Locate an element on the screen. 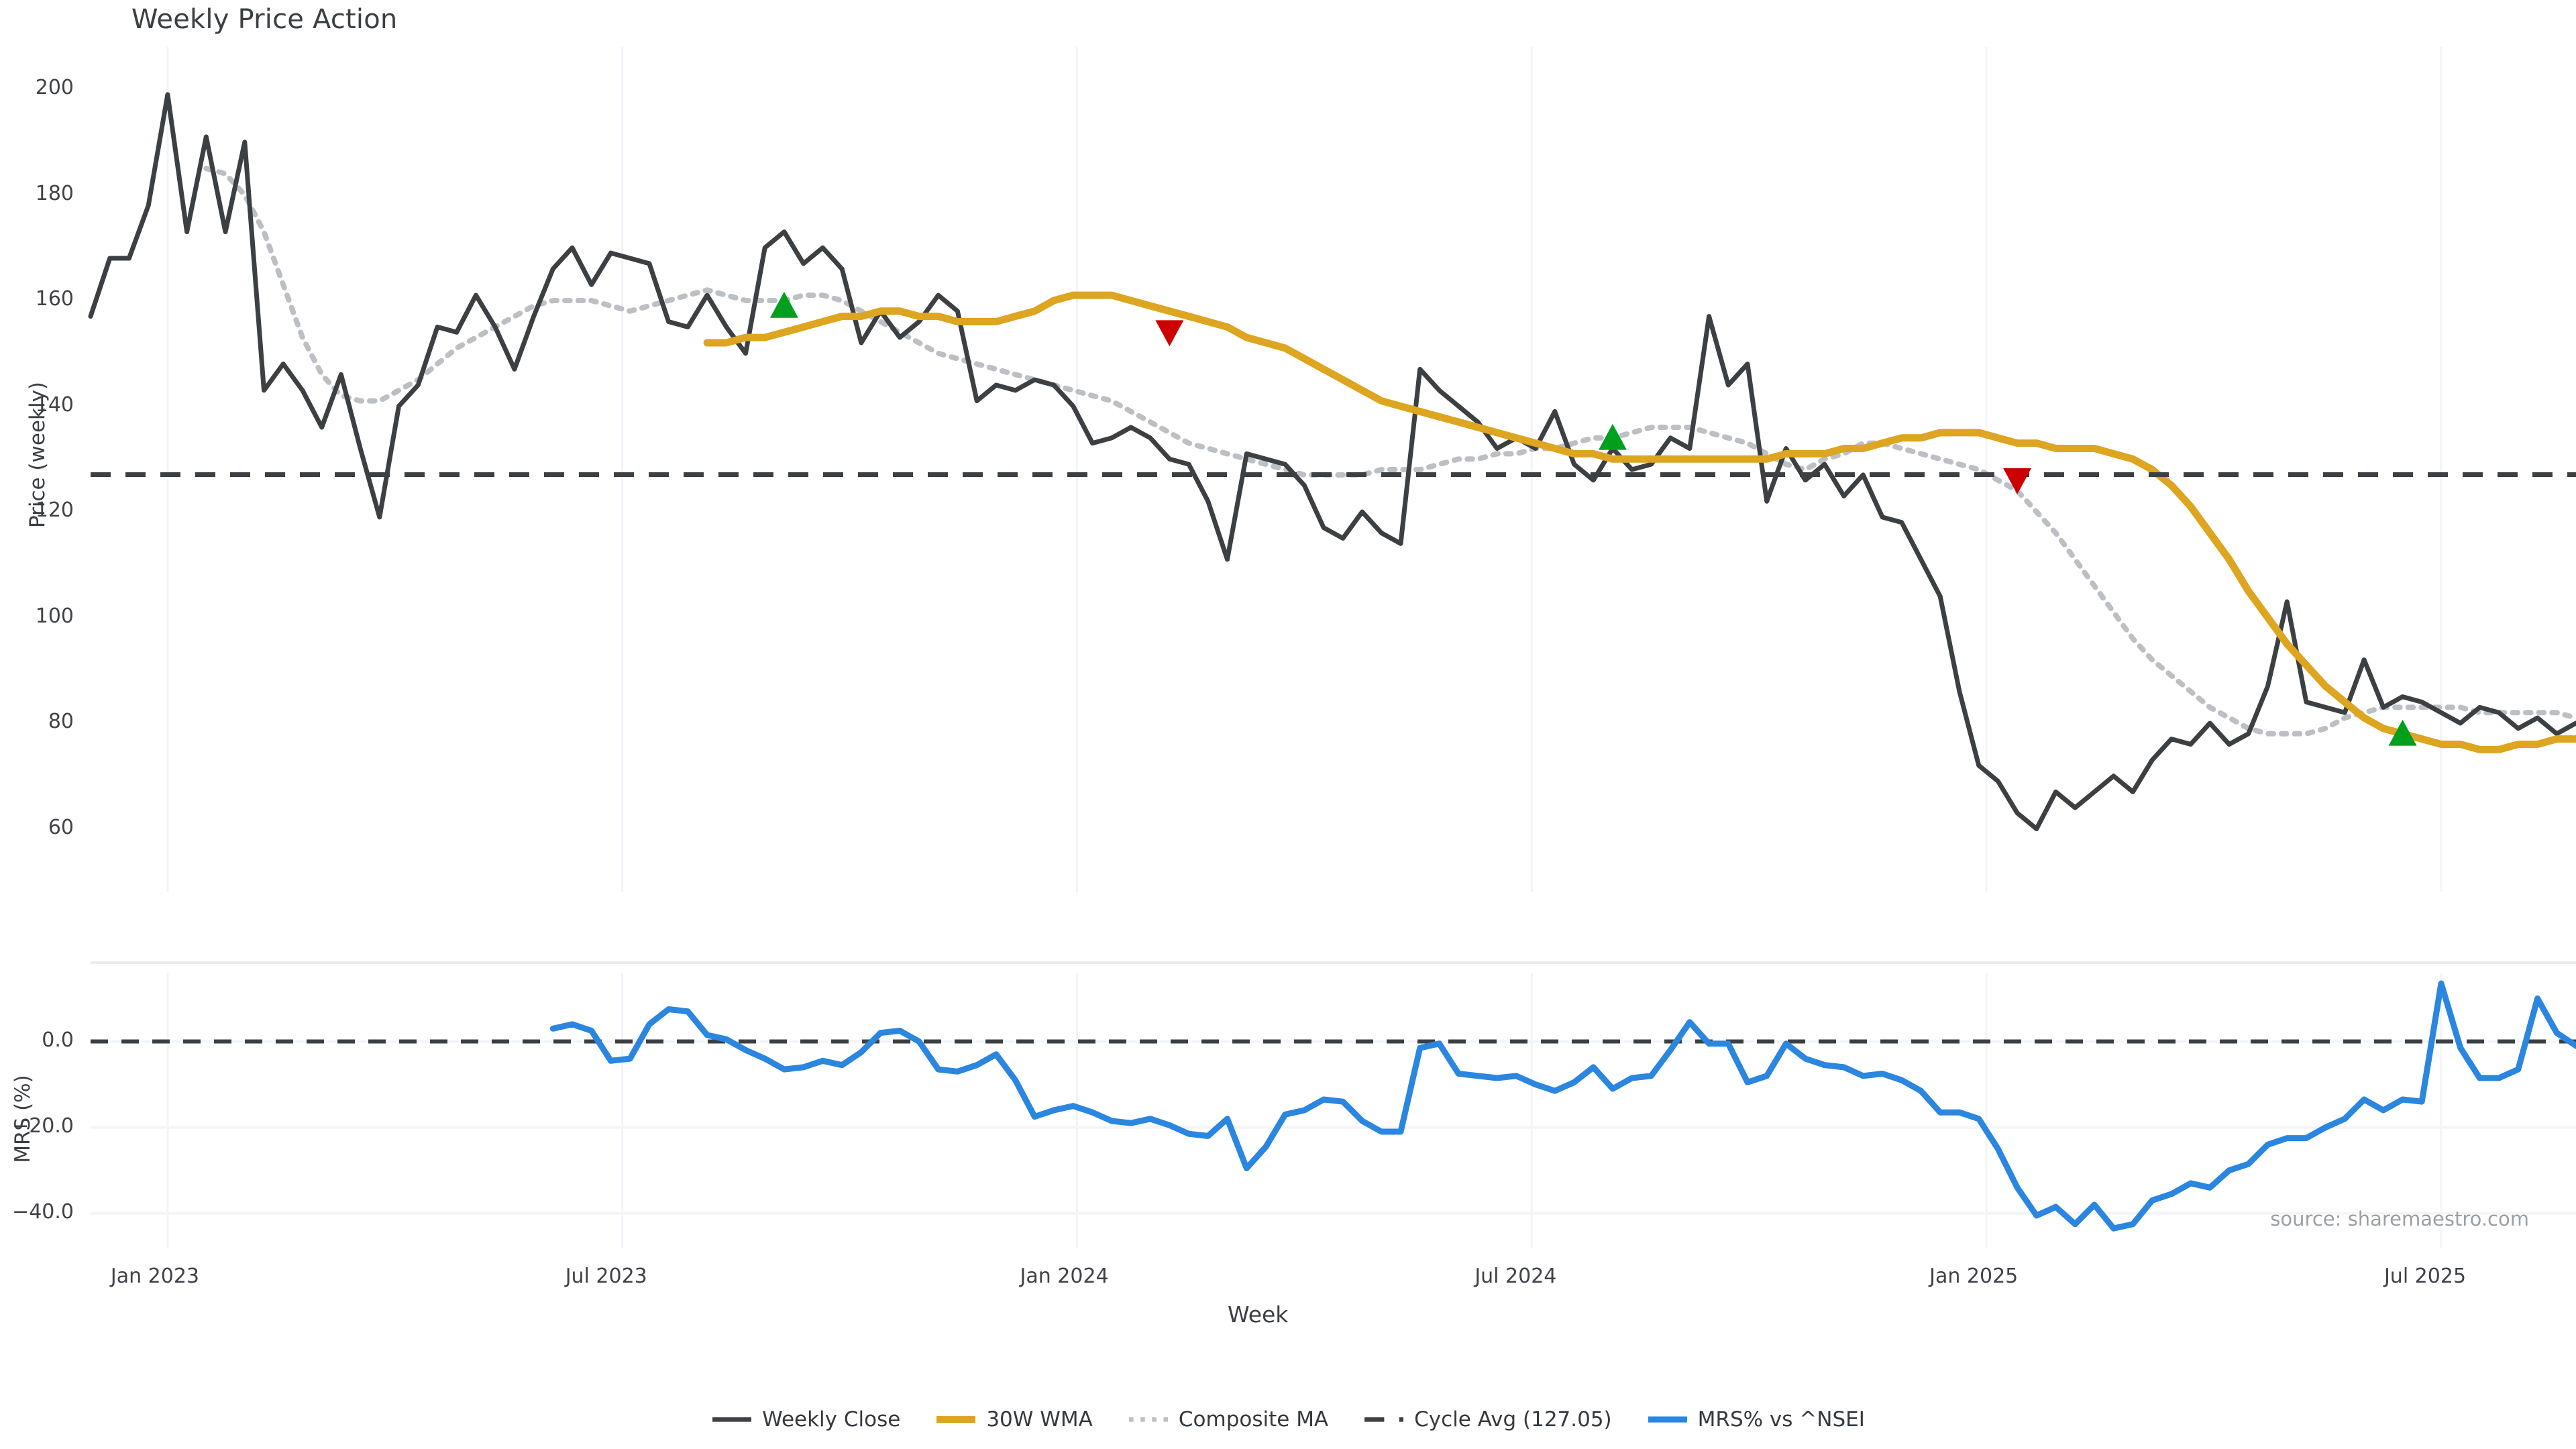 Image resolution: width=2576 pixels, height=1449 pixels. legend-item: Weekly Close is located at coordinates (805, 1419).